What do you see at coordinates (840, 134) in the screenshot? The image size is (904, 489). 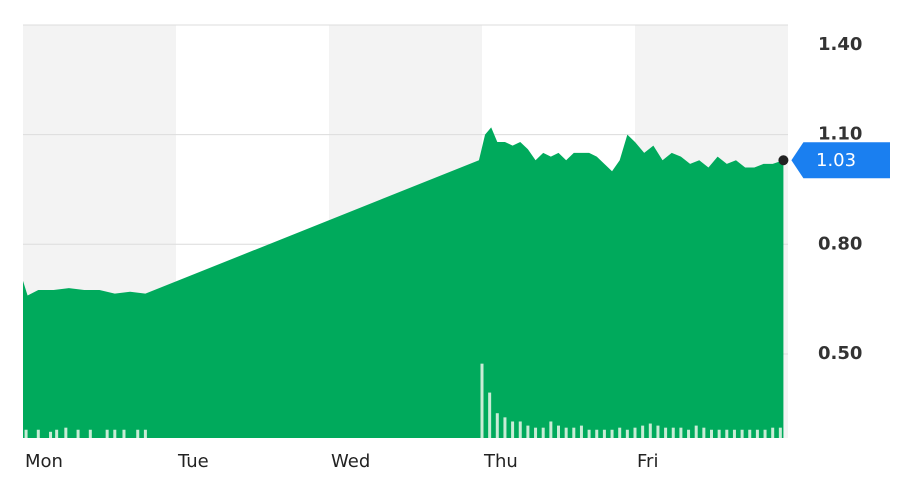 I see `y-tick-label: 1.10` at bounding box center [840, 134].